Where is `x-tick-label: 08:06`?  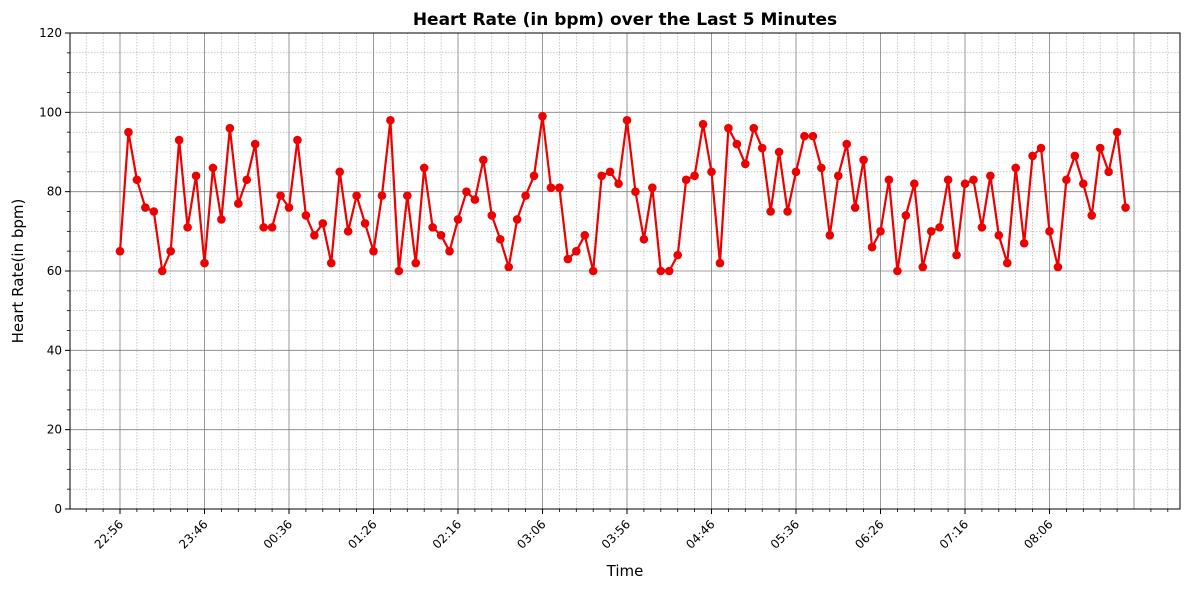 x-tick-label: 08:06 is located at coordinates (1038, 534).